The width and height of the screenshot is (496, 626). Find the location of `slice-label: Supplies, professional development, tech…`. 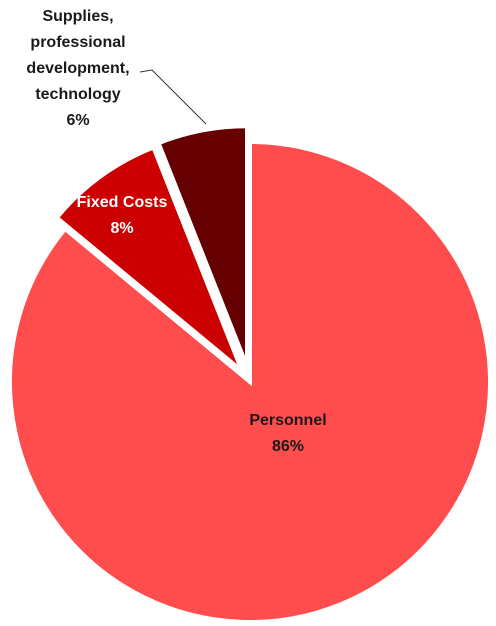

slice-label: Supplies, professional development, tech… is located at coordinates (78, 69).